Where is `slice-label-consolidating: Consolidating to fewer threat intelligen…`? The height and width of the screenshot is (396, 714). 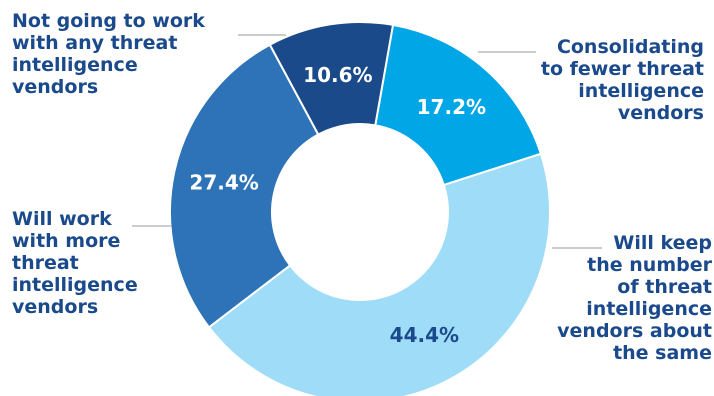 slice-label-consolidating: Consolidating to fewer threat intelligen… is located at coordinates (622, 80).